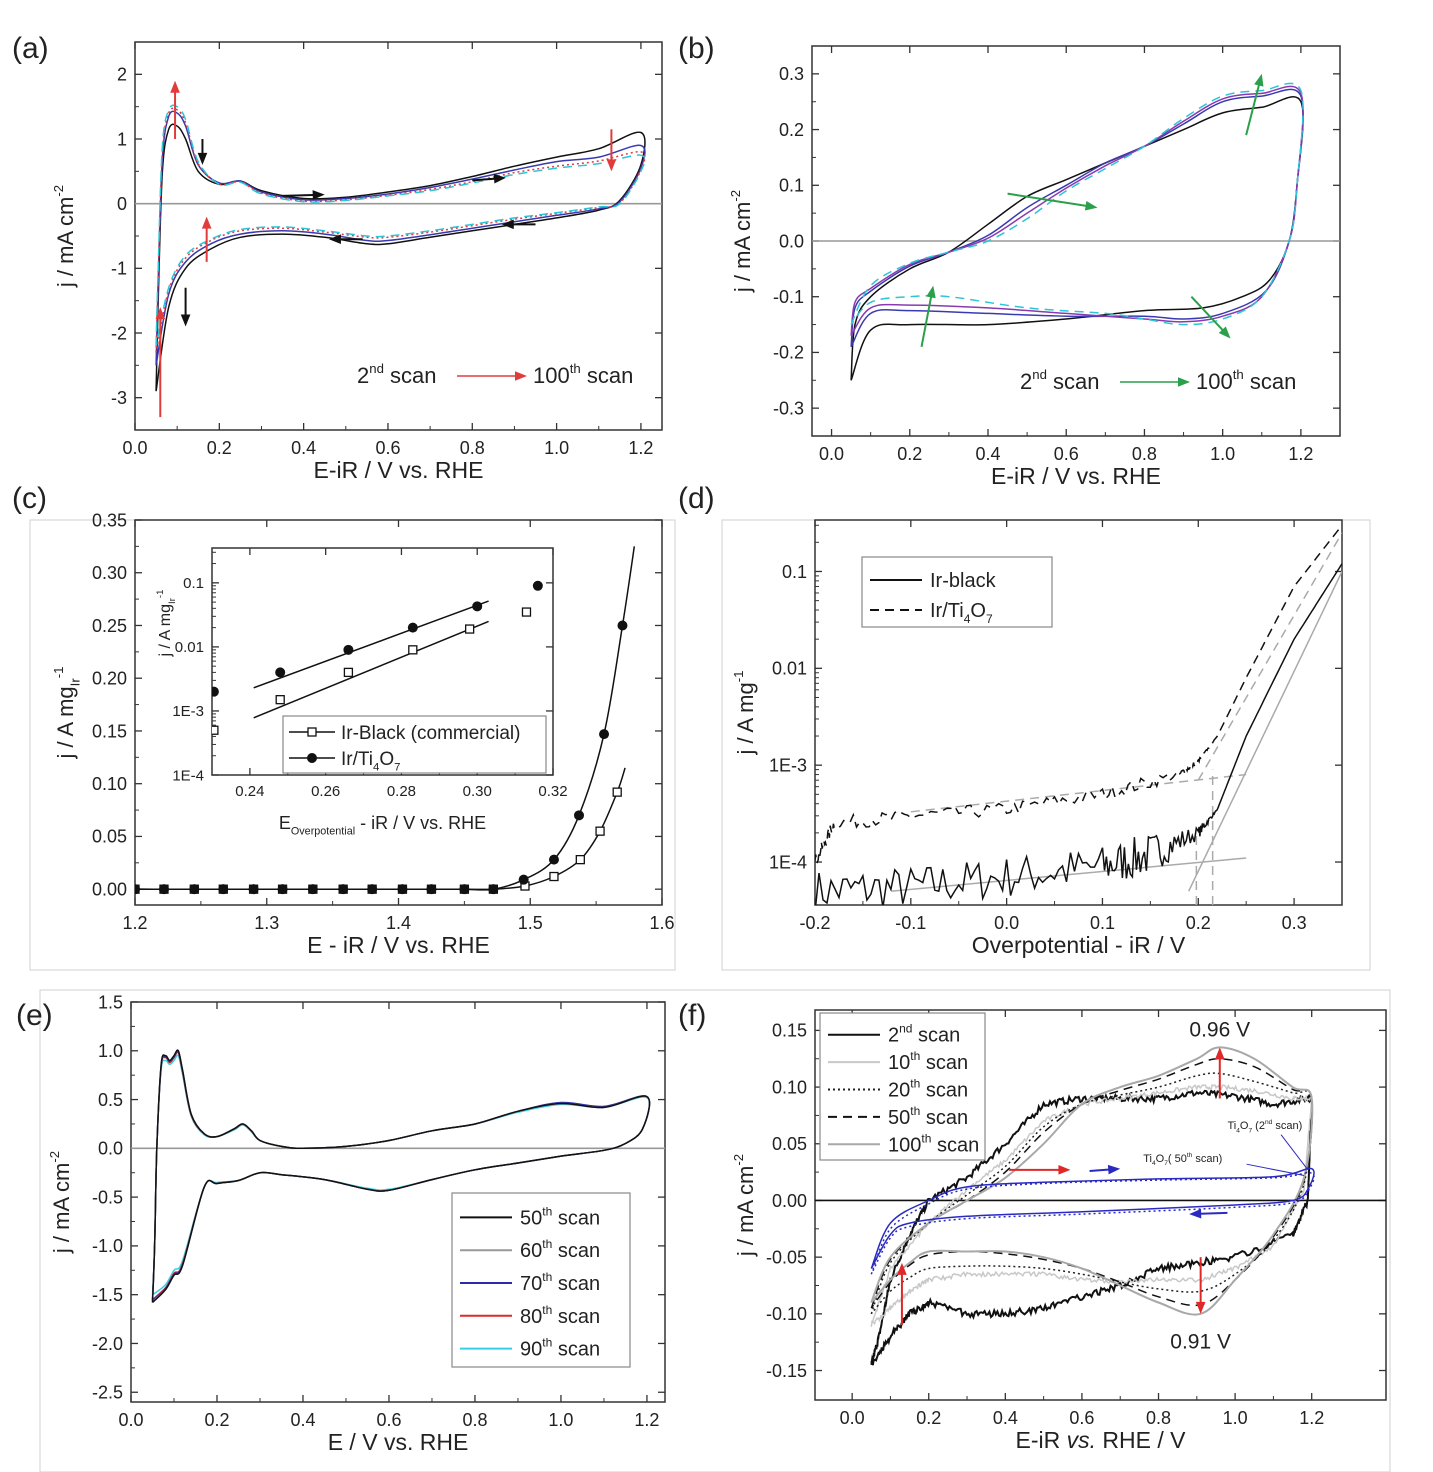  I want to click on legend-box, so click(902, 1086).